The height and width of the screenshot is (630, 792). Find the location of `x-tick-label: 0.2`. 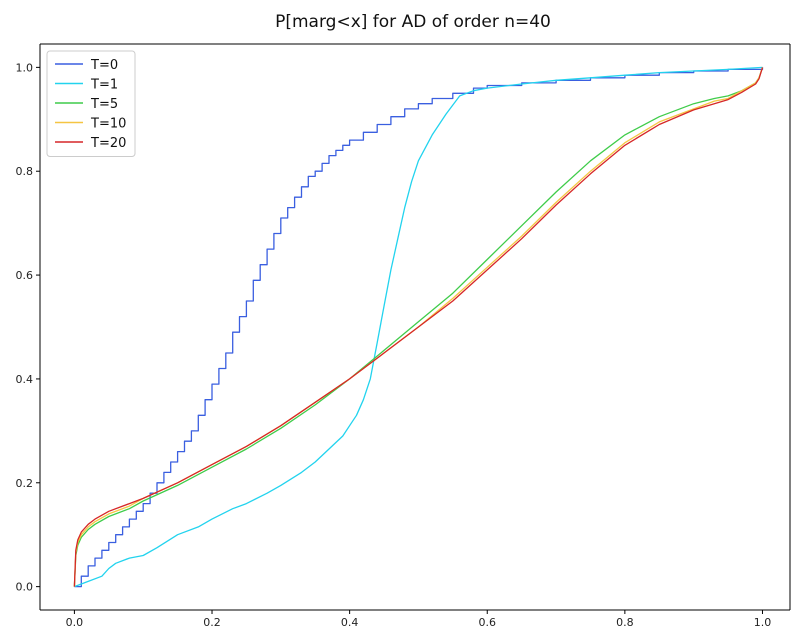

x-tick-label: 0.2 is located at coordinates (212, 622).